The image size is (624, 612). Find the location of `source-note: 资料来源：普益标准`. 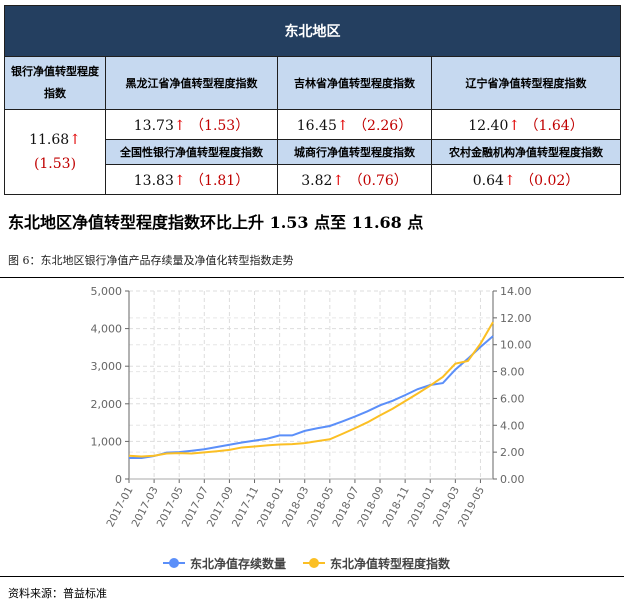

source-note: 资料来源：普益标准 is located at coordinates (57, 593).